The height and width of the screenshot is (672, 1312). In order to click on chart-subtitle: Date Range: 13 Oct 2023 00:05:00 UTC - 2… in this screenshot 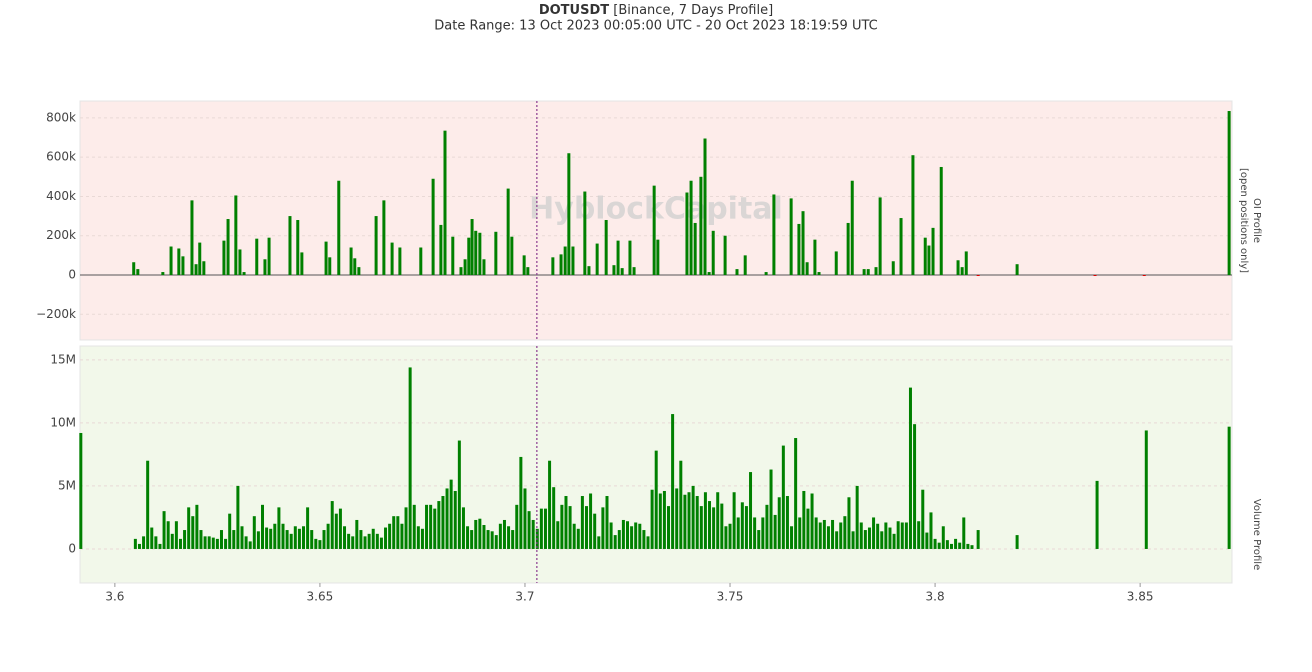, I will do `click(655, 26)`.